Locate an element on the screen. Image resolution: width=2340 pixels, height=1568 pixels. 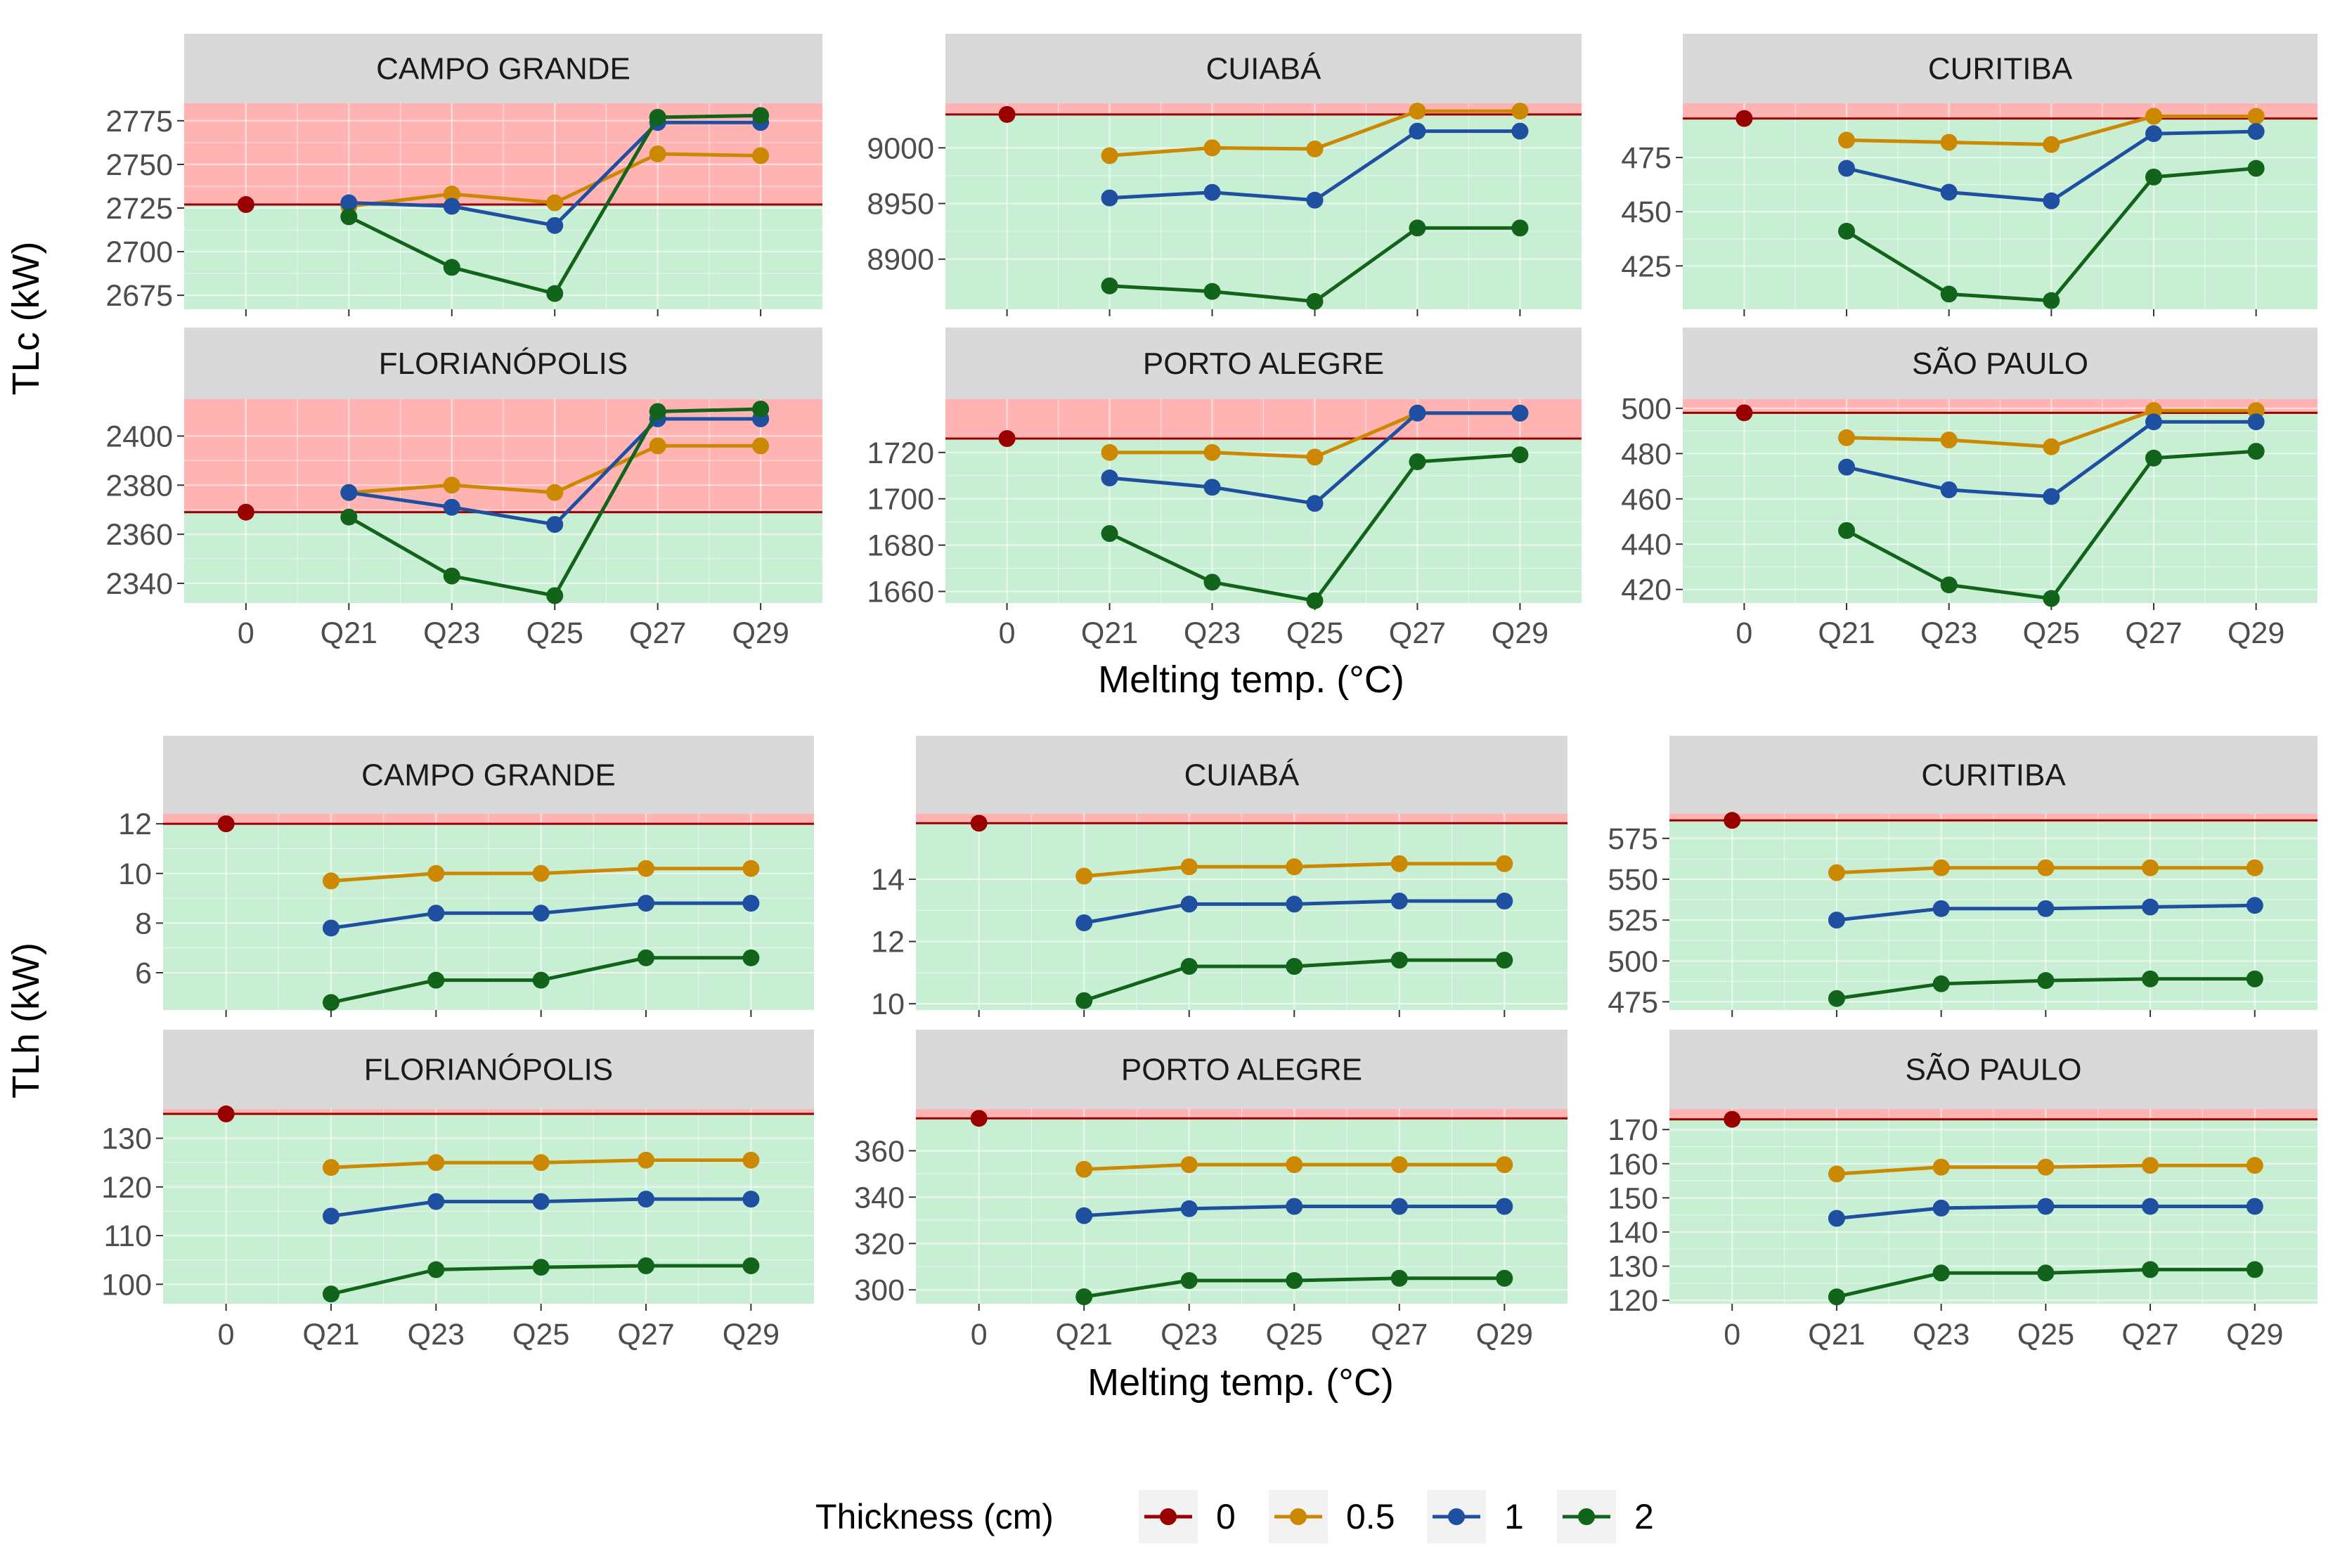
legend-label: 2 is located at coordinates (1644, 1516).